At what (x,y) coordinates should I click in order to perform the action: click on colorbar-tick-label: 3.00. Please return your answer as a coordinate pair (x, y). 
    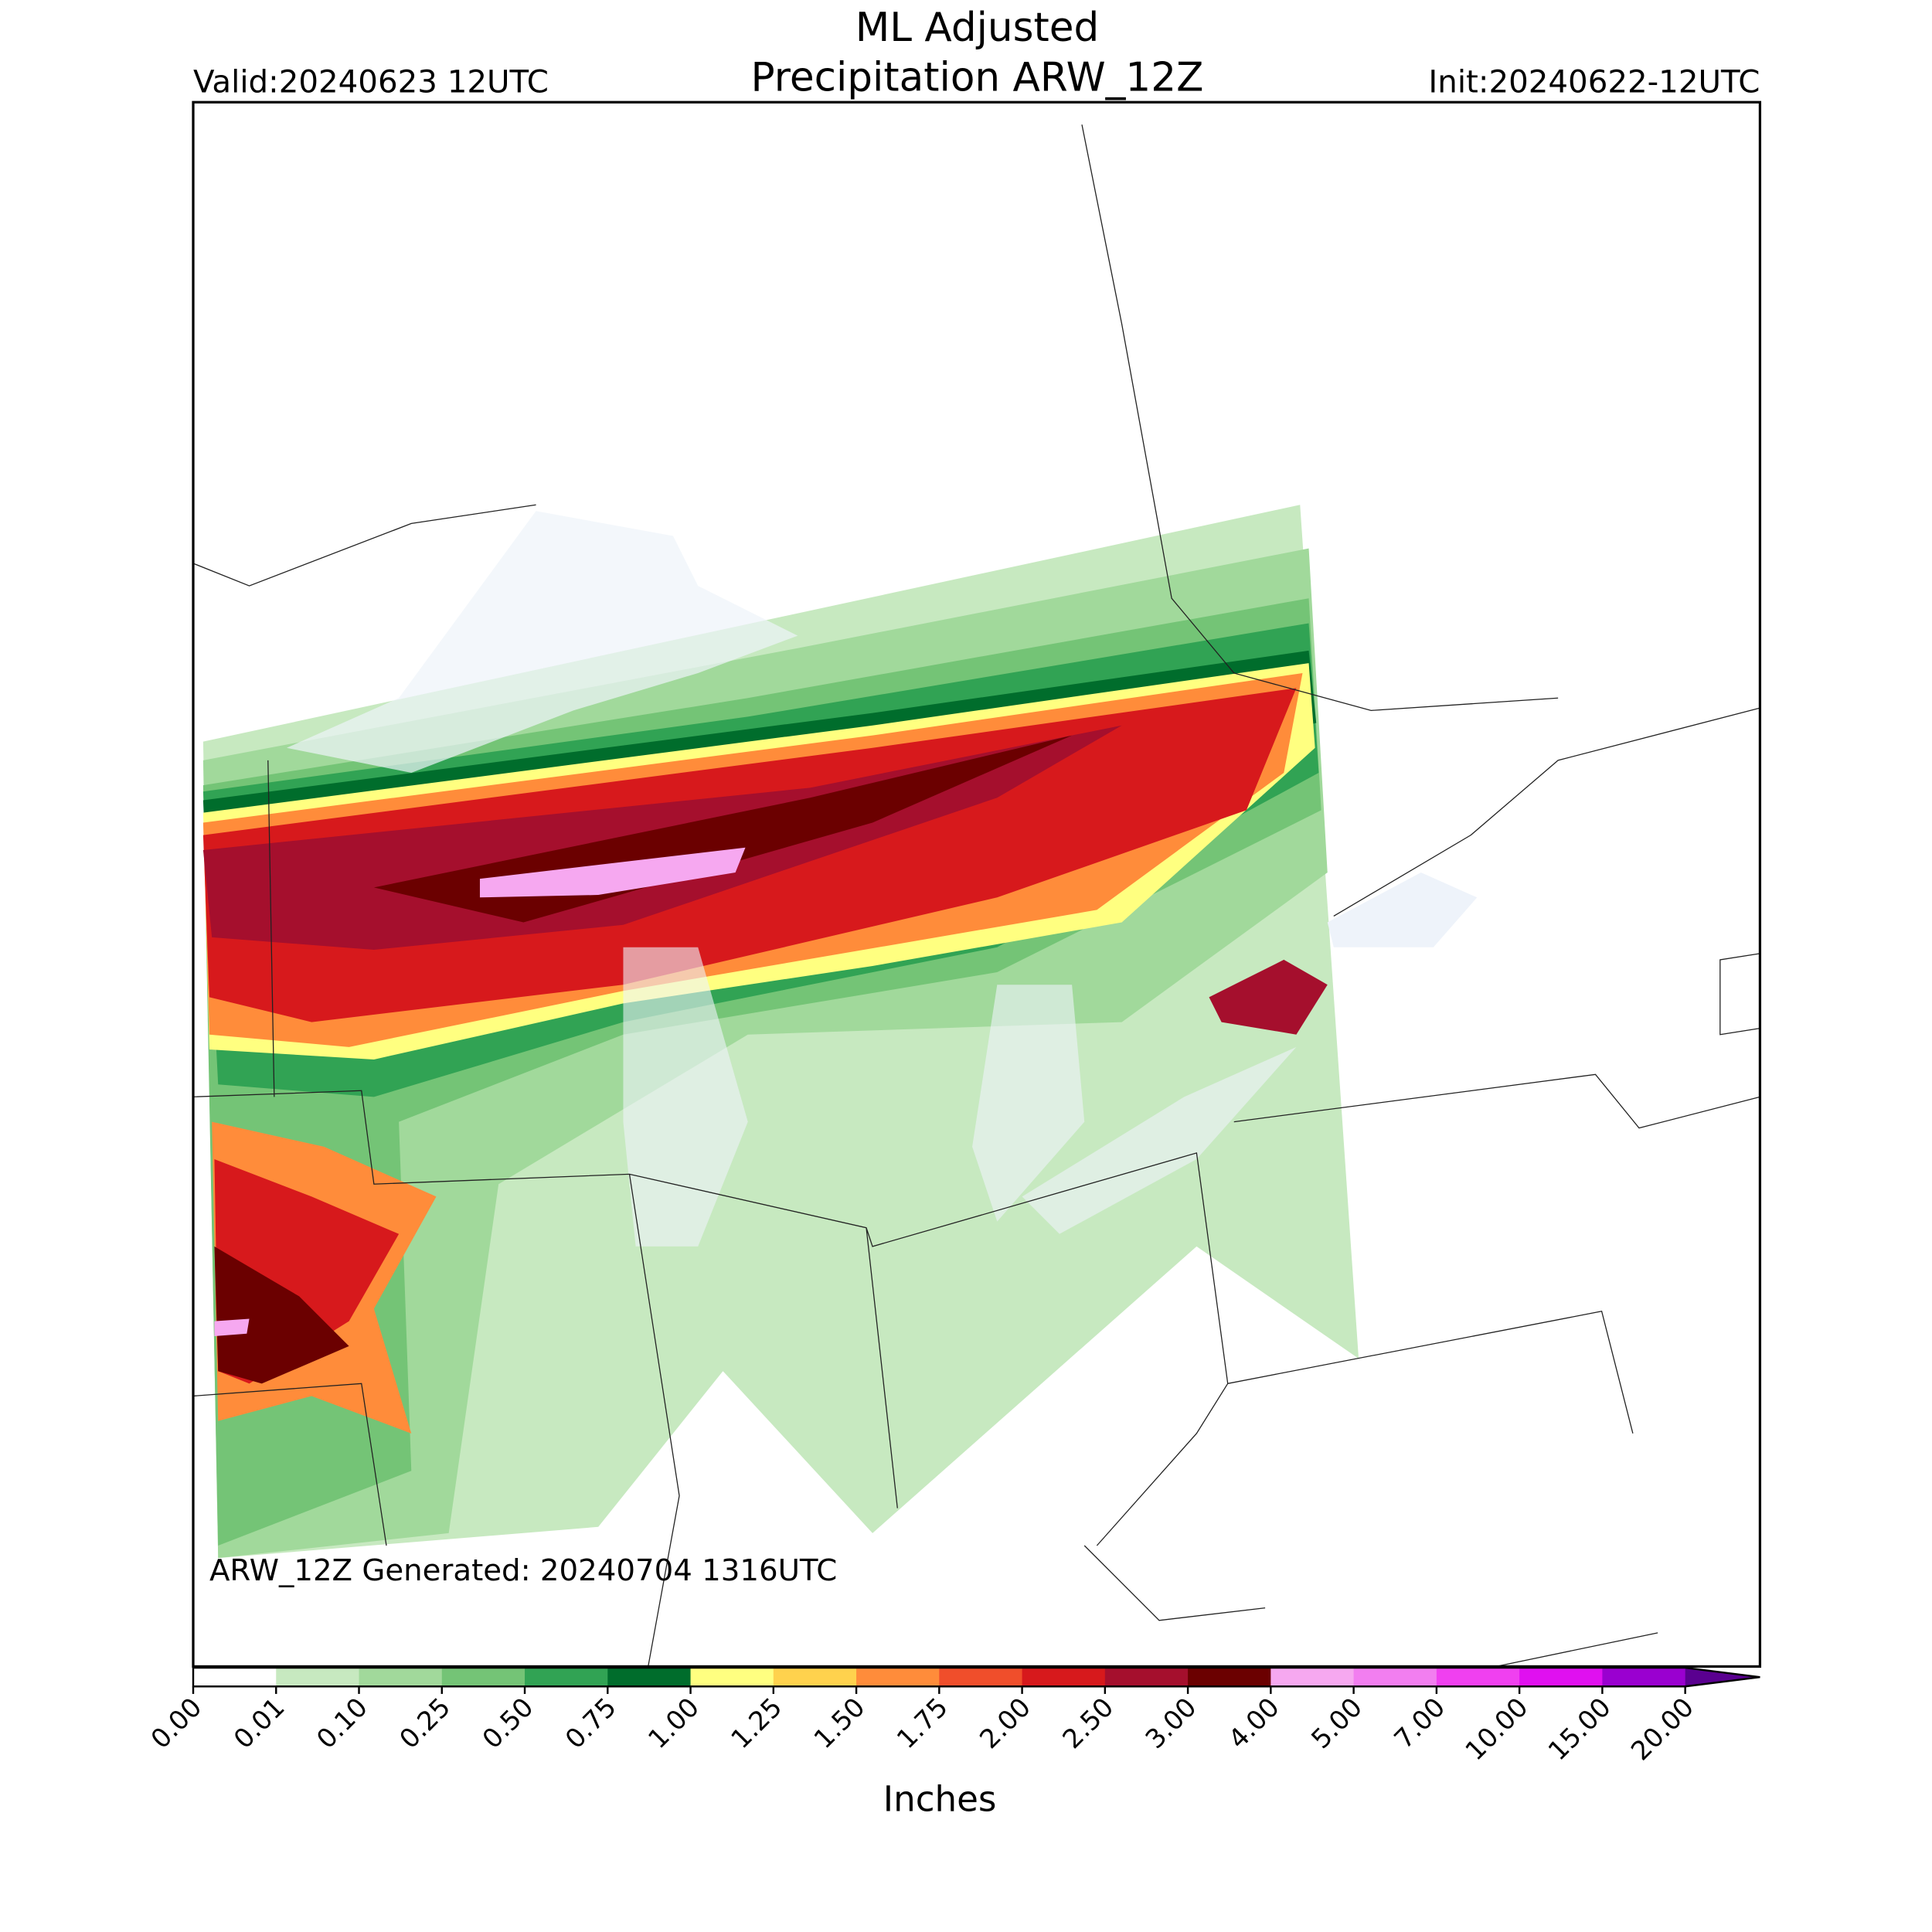
    Looking at the image, I should click on (1171, 1723).